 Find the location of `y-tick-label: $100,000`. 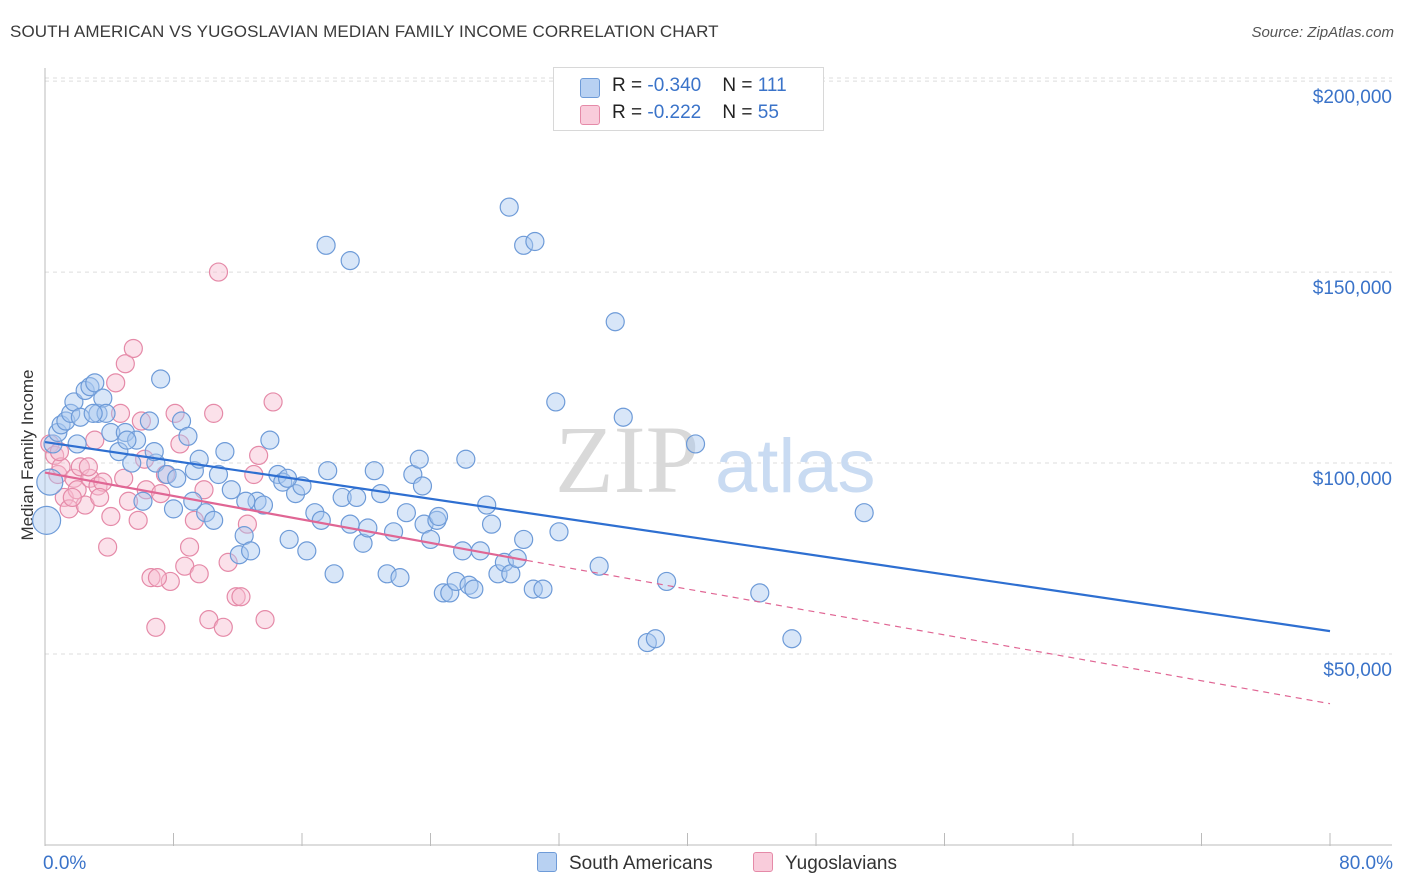

y-tick-label: $100,000 is located at coordinates (1352, 479).